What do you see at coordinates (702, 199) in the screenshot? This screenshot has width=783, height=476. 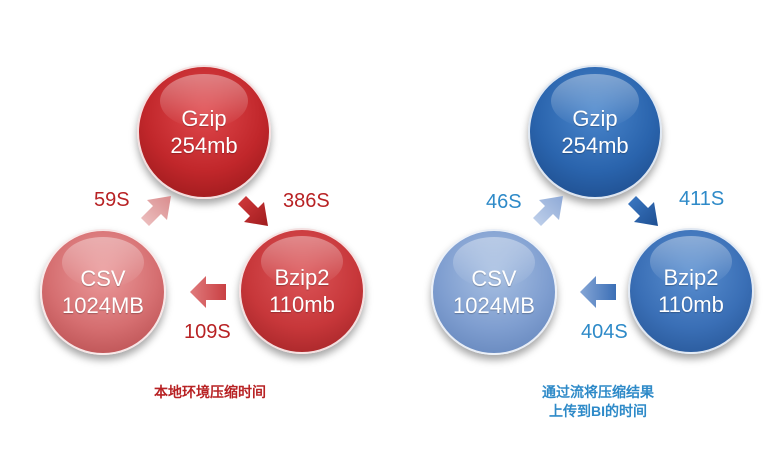 I see `time-gzip-to-bzip2: 411S` at bounding box center [702, 199].